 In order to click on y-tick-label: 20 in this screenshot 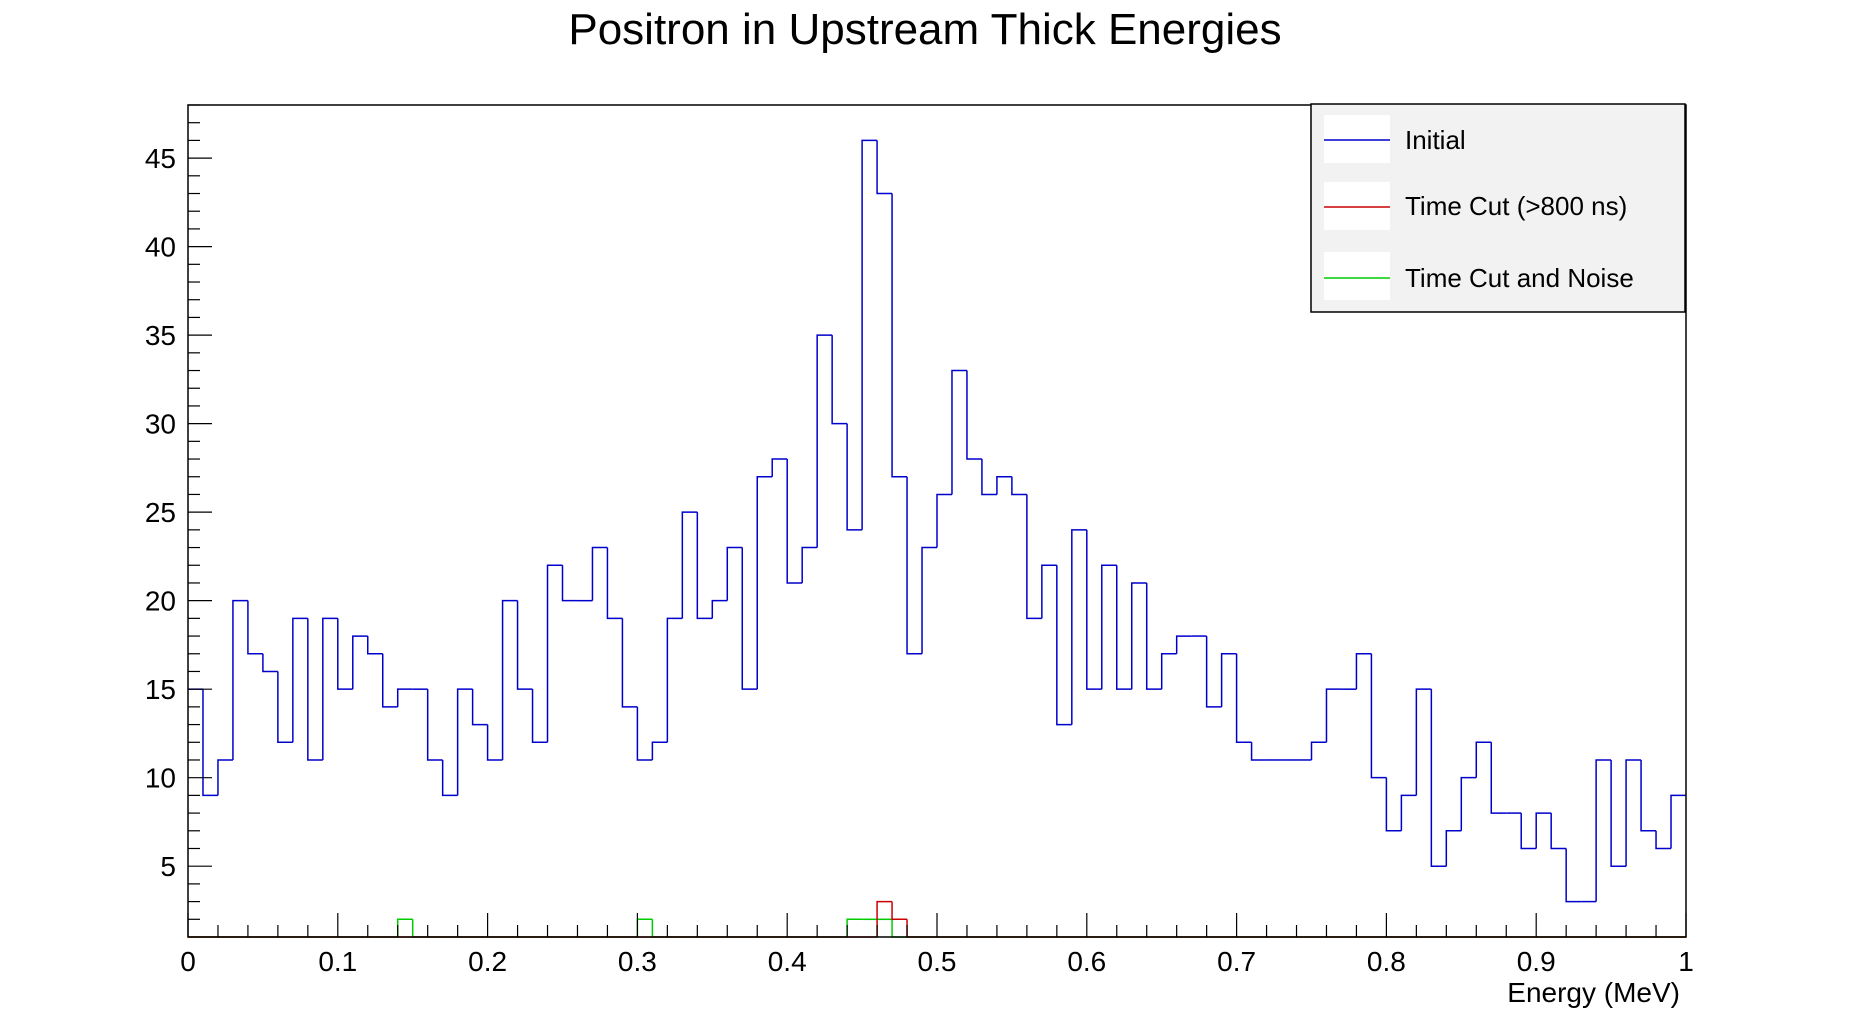, I will do `click(160, 601)`.